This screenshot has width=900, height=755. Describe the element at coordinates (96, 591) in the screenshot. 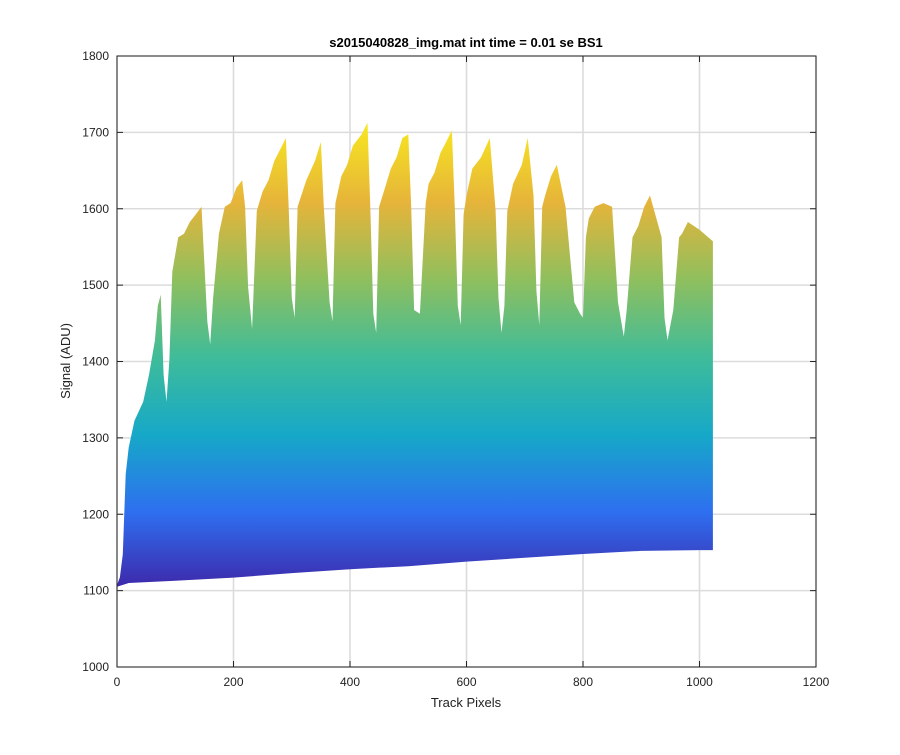

I see `y-tick-label: 1100` at that location.